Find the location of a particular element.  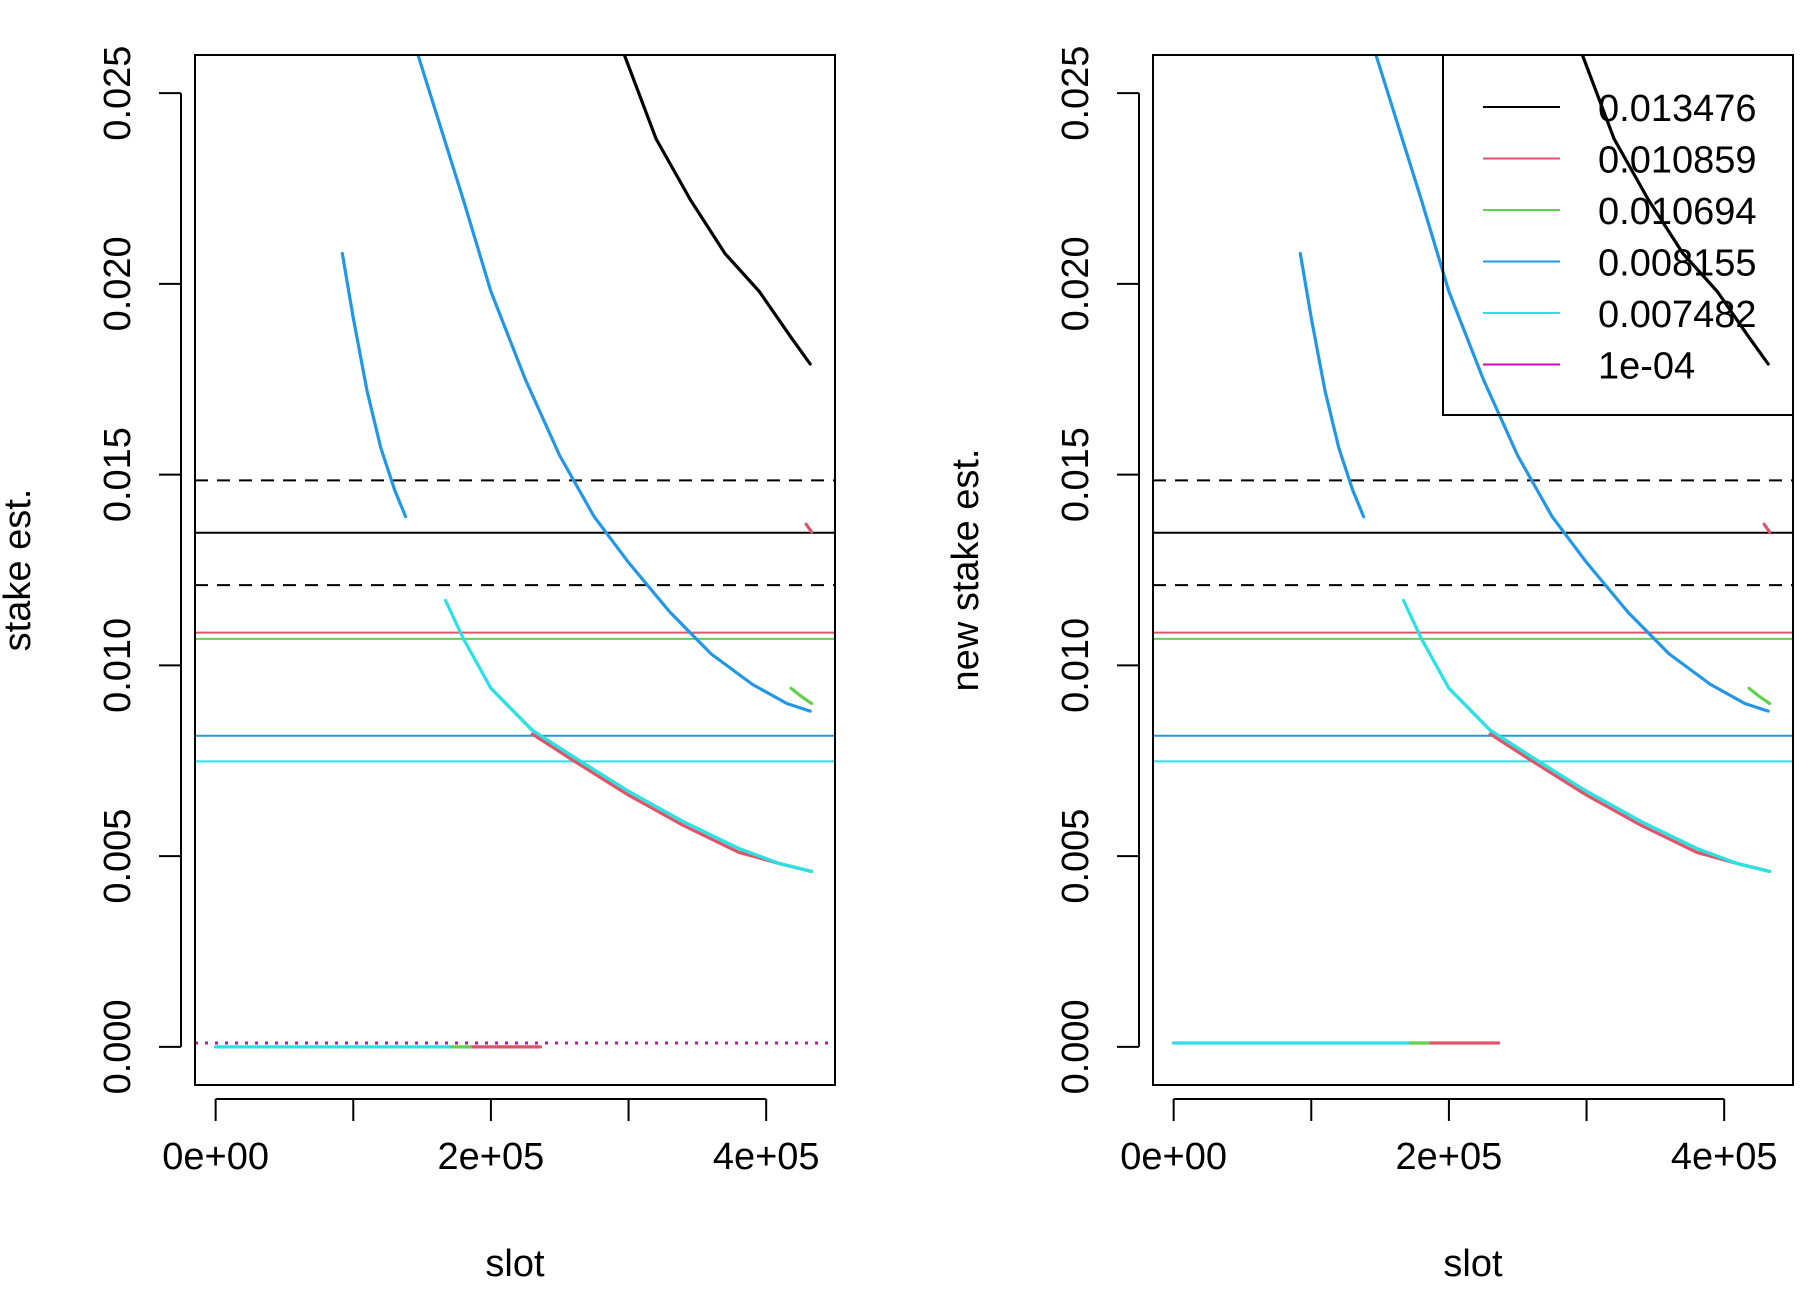

y-axis: 0.000 0.005 0.010 0.015 0.020 0.025 stake est. is located at coordinates (91, 570).